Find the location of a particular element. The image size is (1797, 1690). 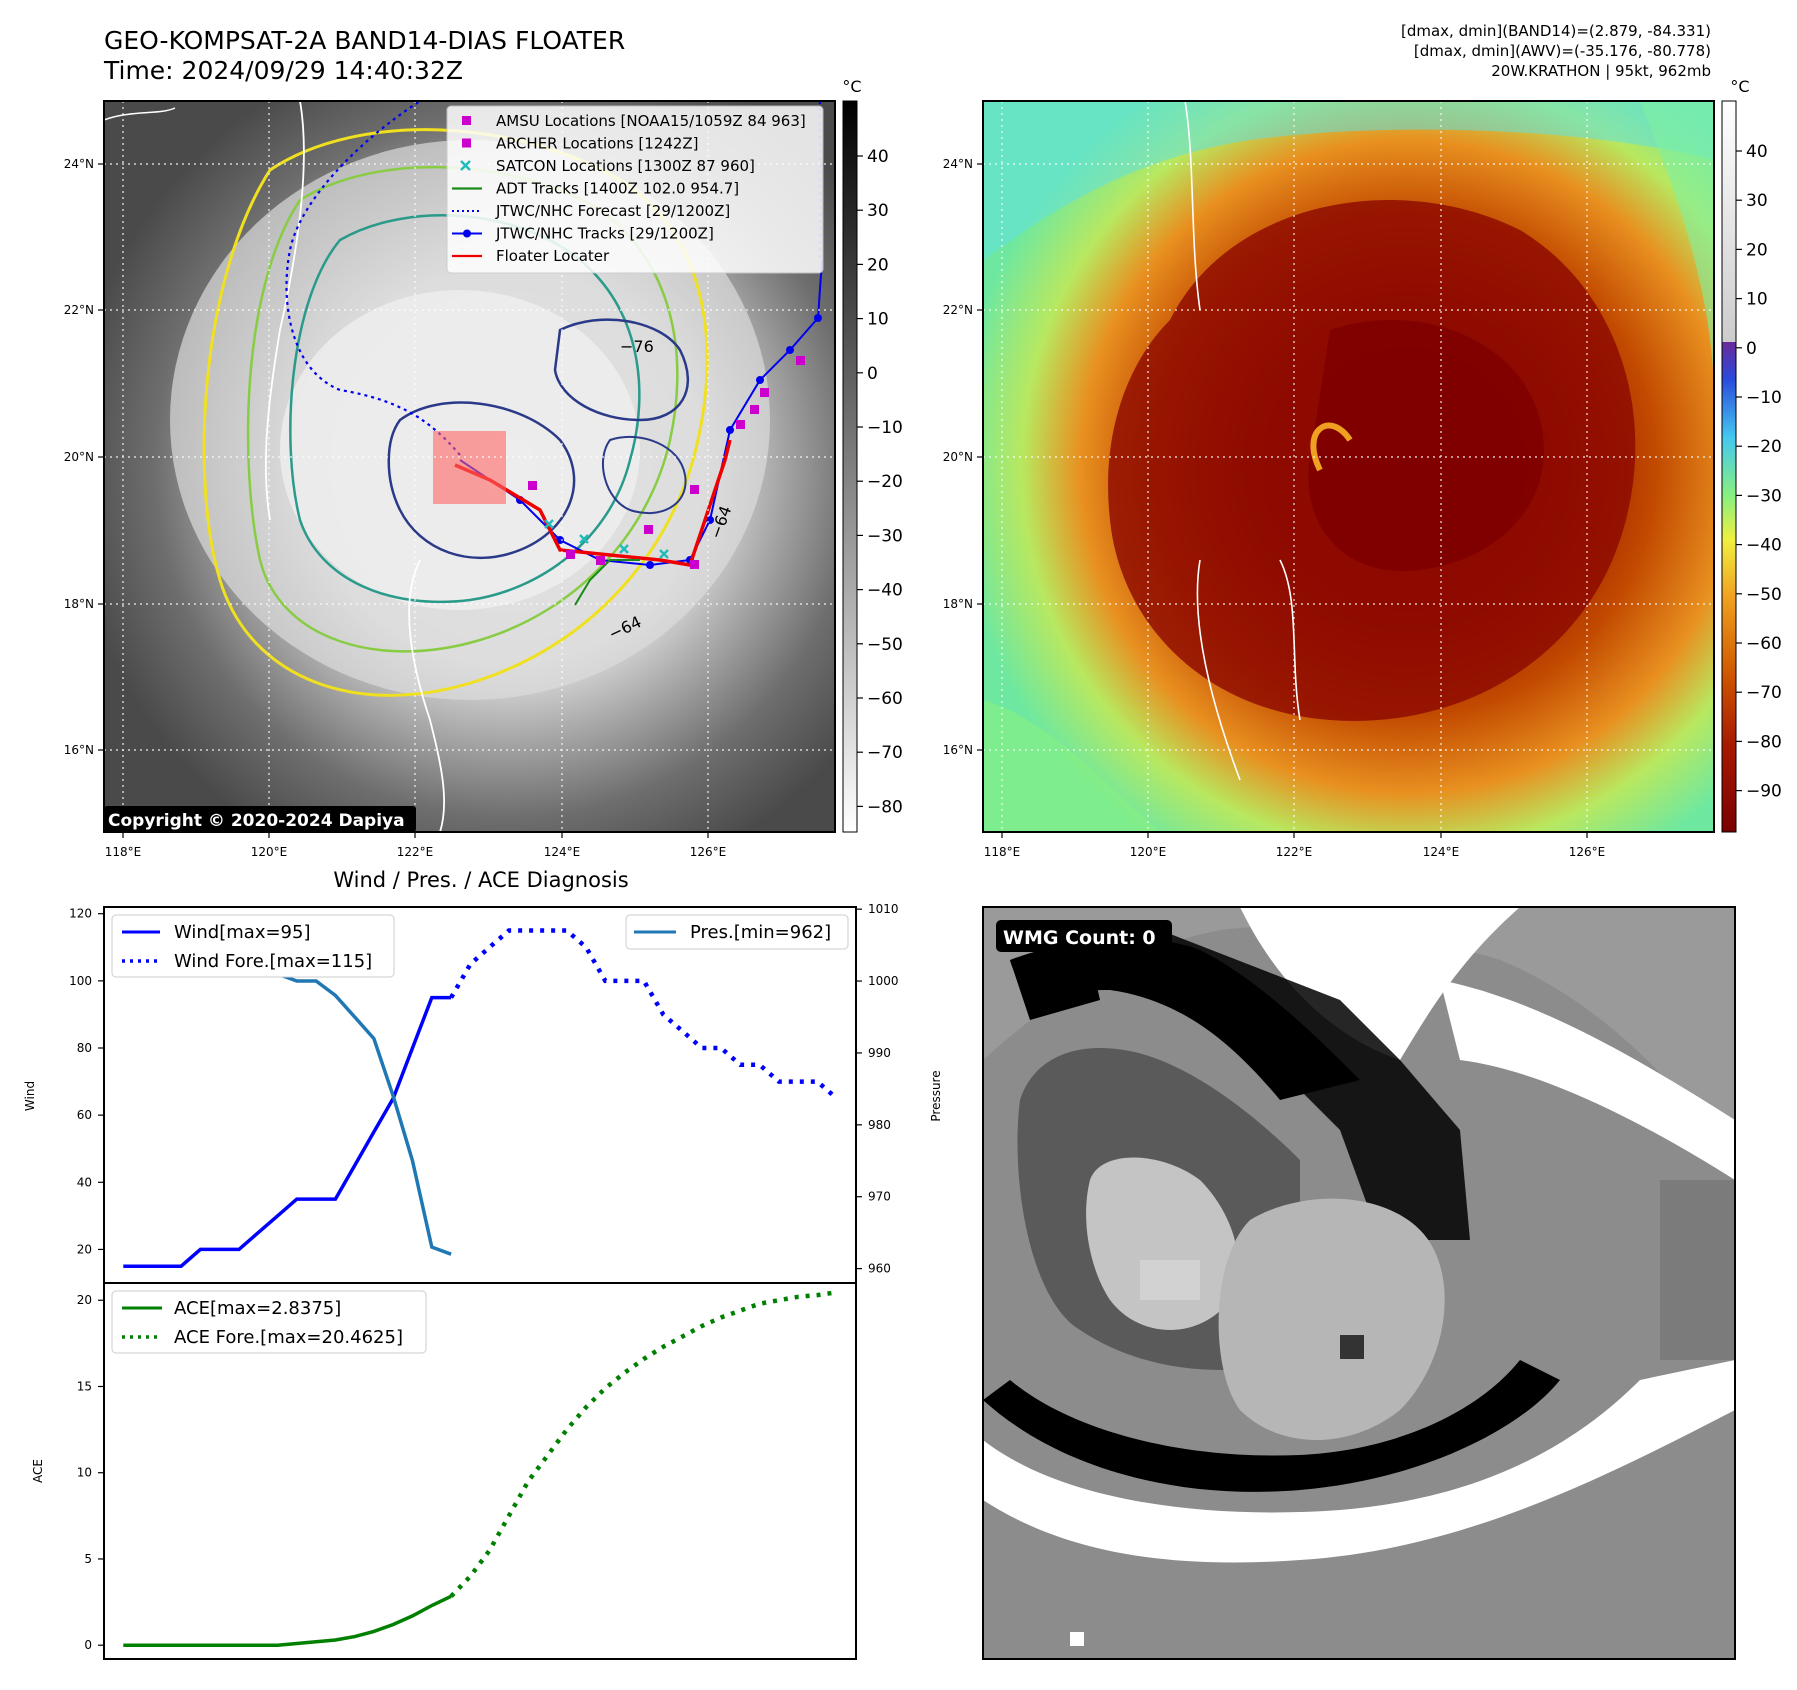

figure-title: GEO-KOMPSAT-2A BAND14-DIAS FLOATER is located at coordinates (365, 40).